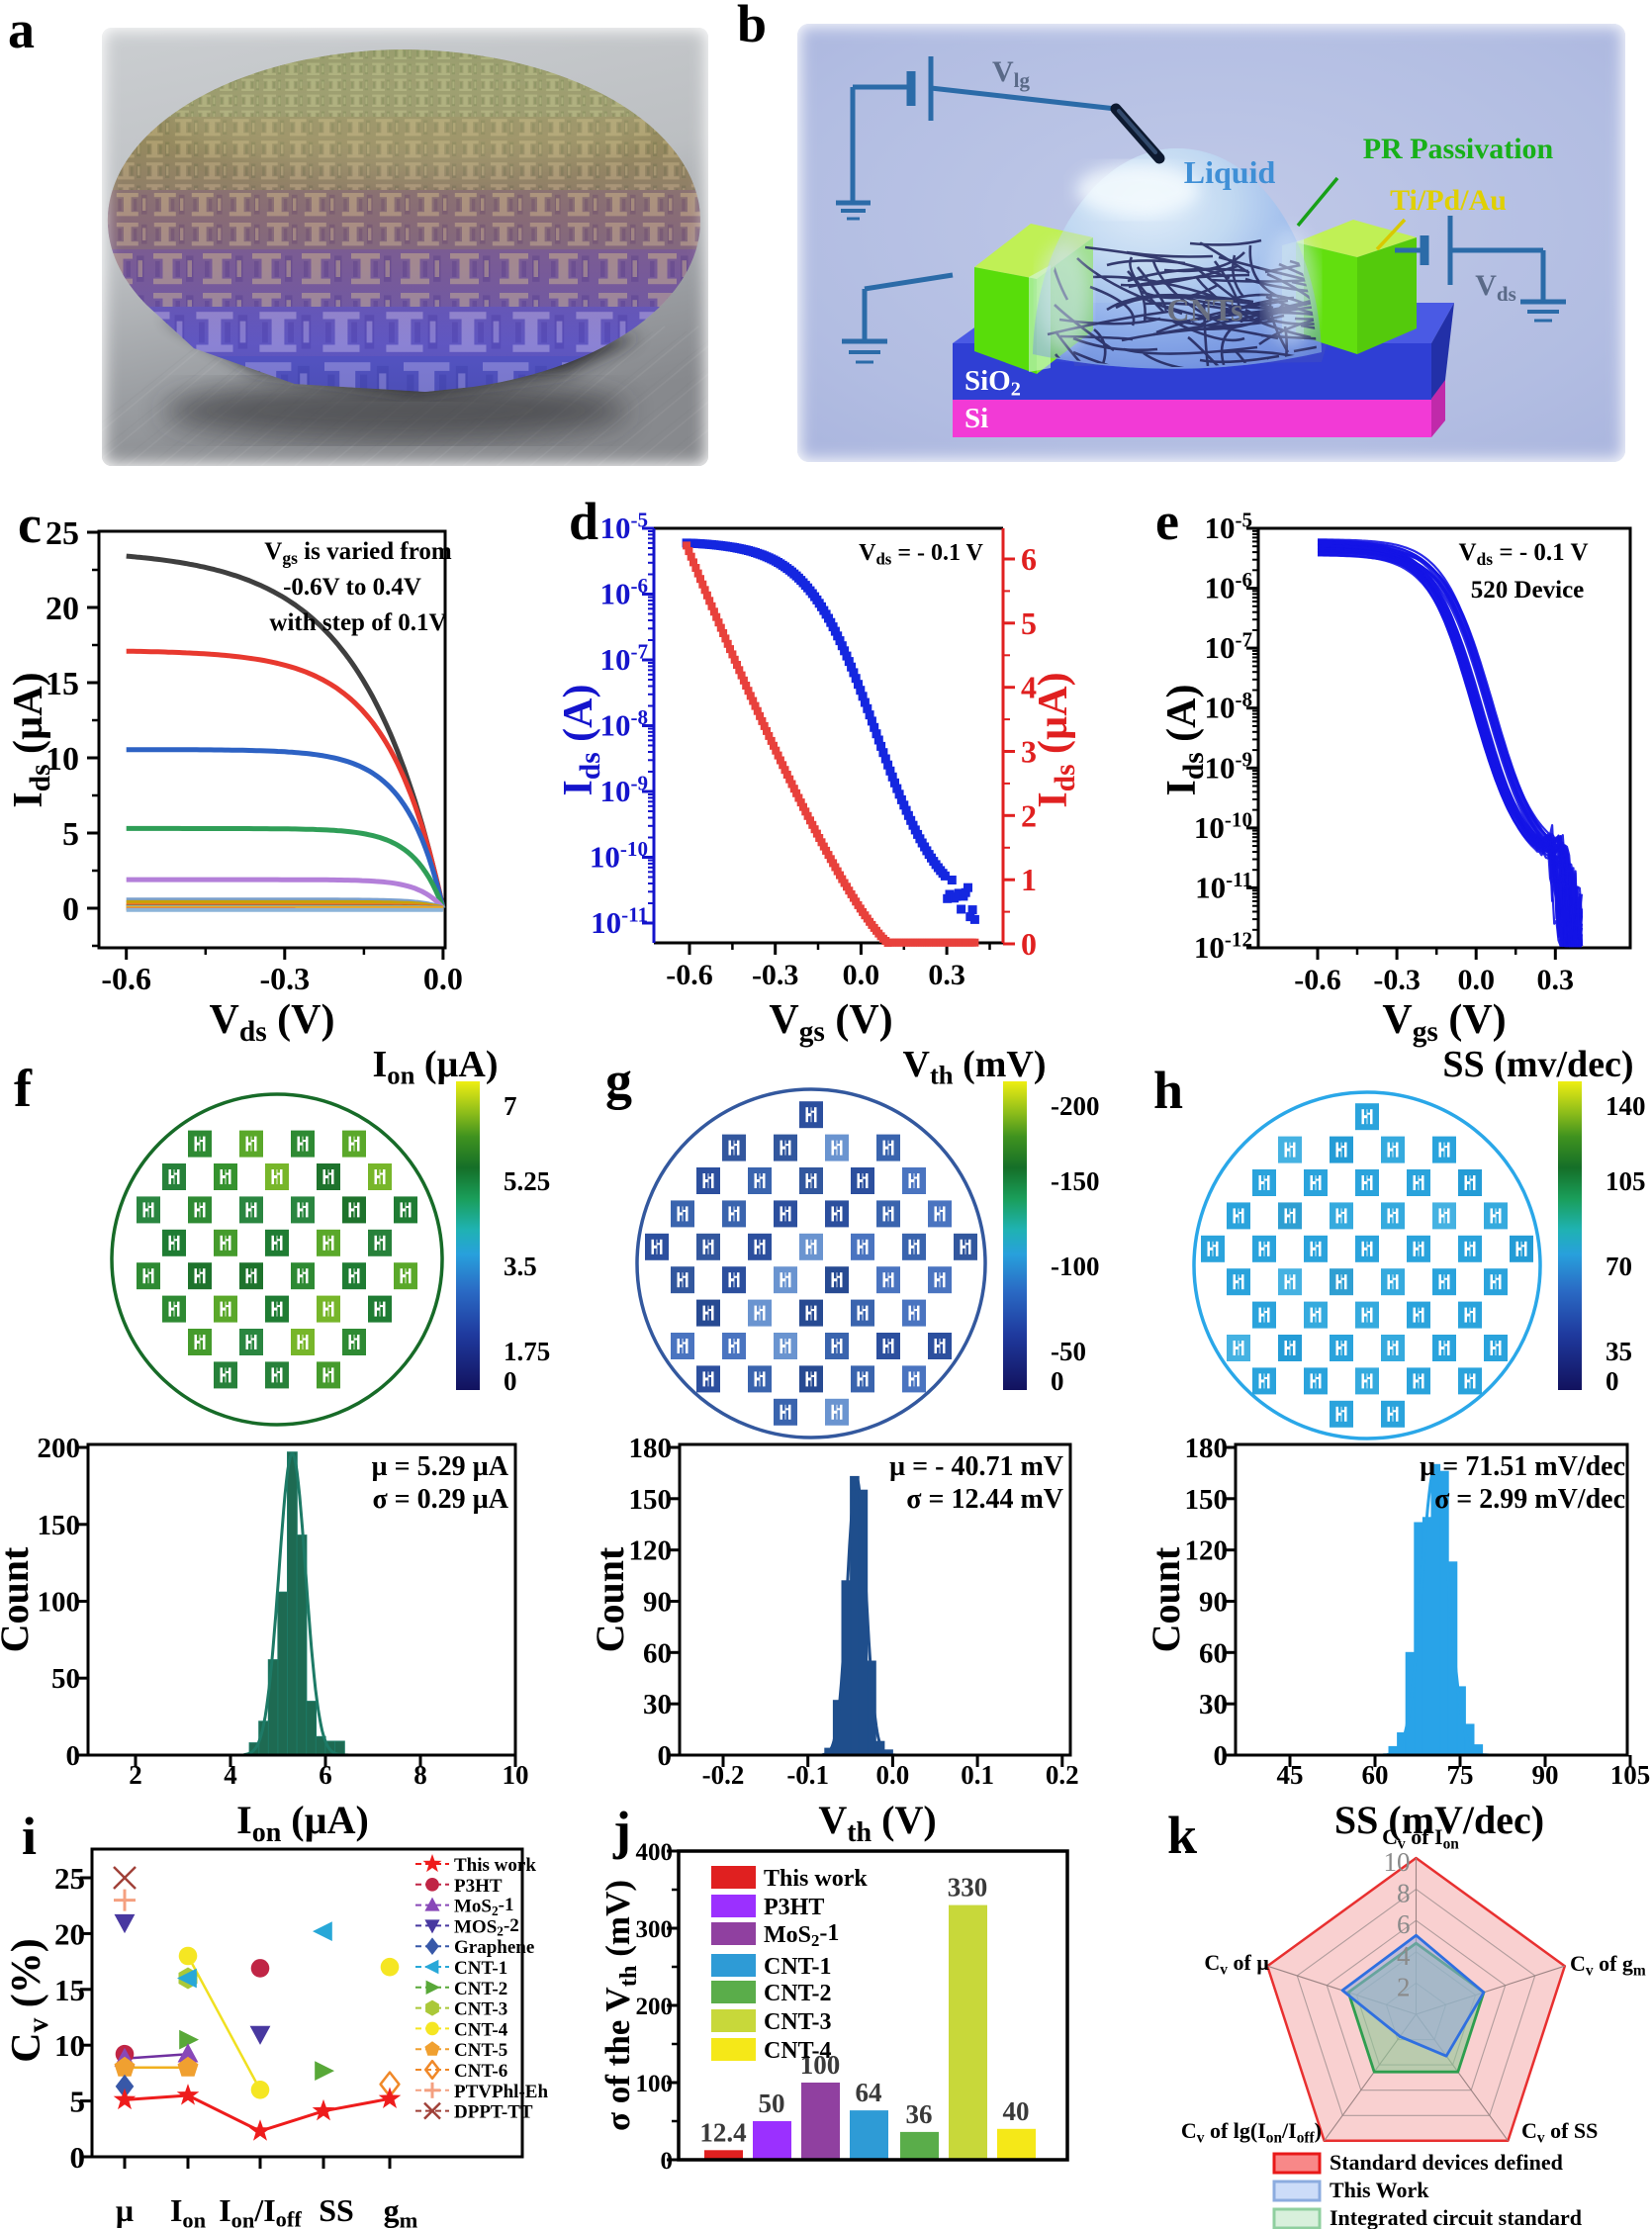  Describe the element at coordinates (1029, 879) in the screenshot. I see `svg-text: 1` at that location.